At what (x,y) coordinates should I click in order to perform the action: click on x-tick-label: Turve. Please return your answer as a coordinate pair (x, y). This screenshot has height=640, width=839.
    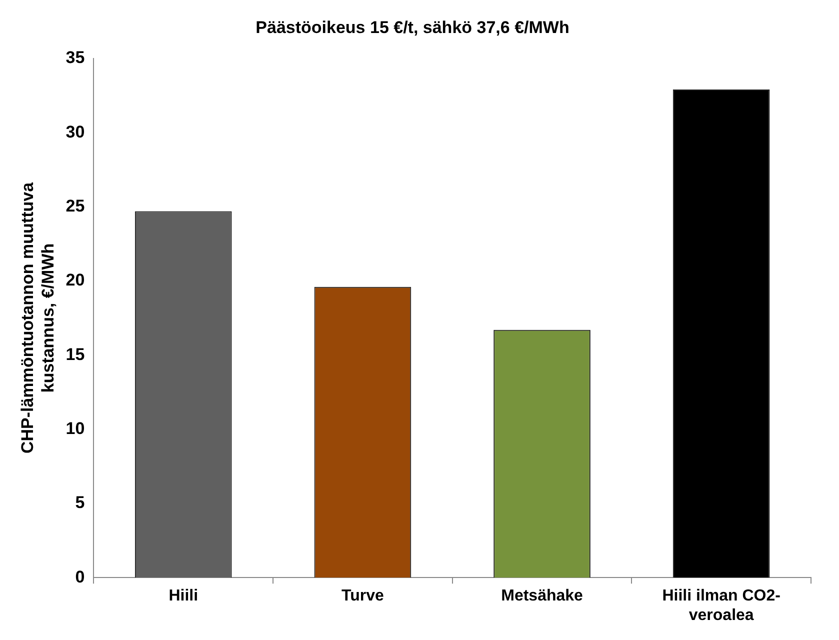
    Looking at the image, I should click on (363, 596).